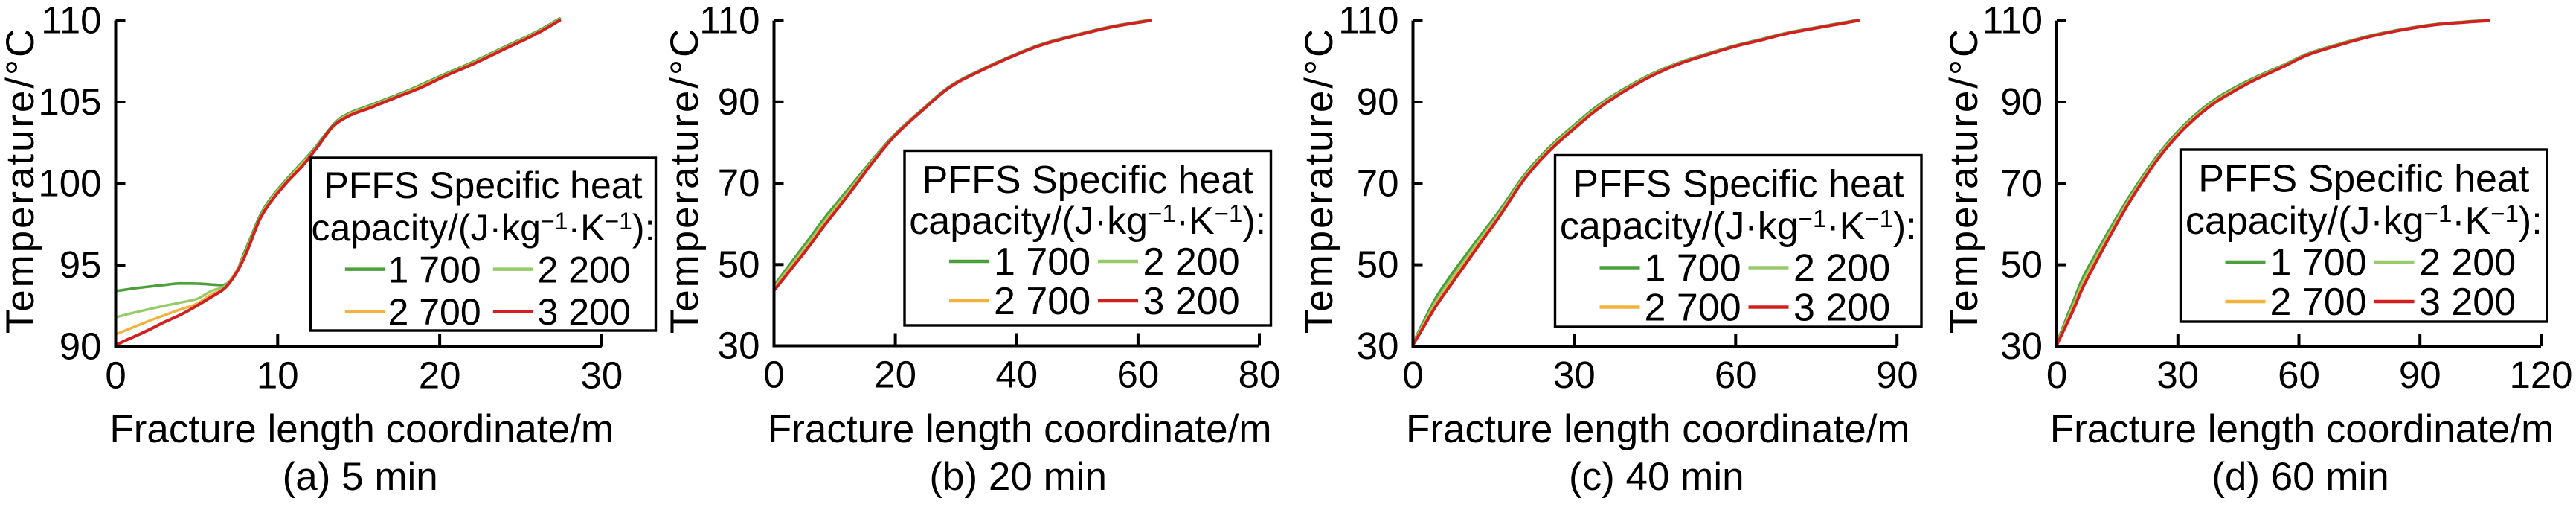 The width and height of the screenshot is (2576, 510). Describe the element at coordinates (69, 101) in the screenshot. I see `svg-text: 105` at that location.